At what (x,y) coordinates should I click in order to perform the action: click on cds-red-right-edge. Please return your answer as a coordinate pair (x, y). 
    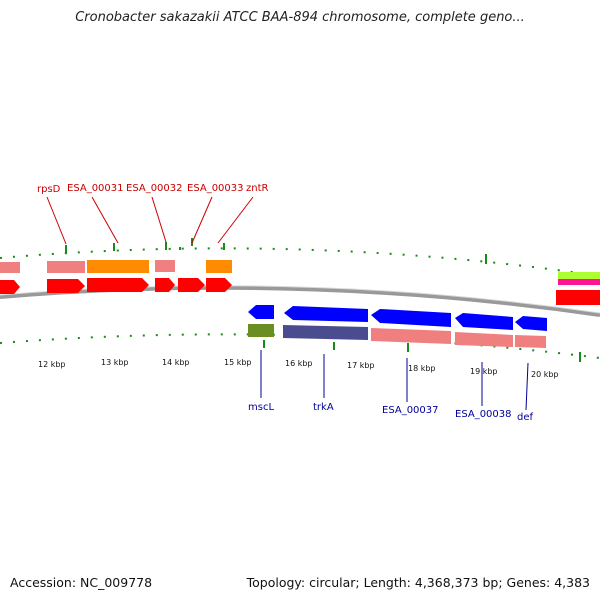
    Looking at the image, I should click on (578, 297).